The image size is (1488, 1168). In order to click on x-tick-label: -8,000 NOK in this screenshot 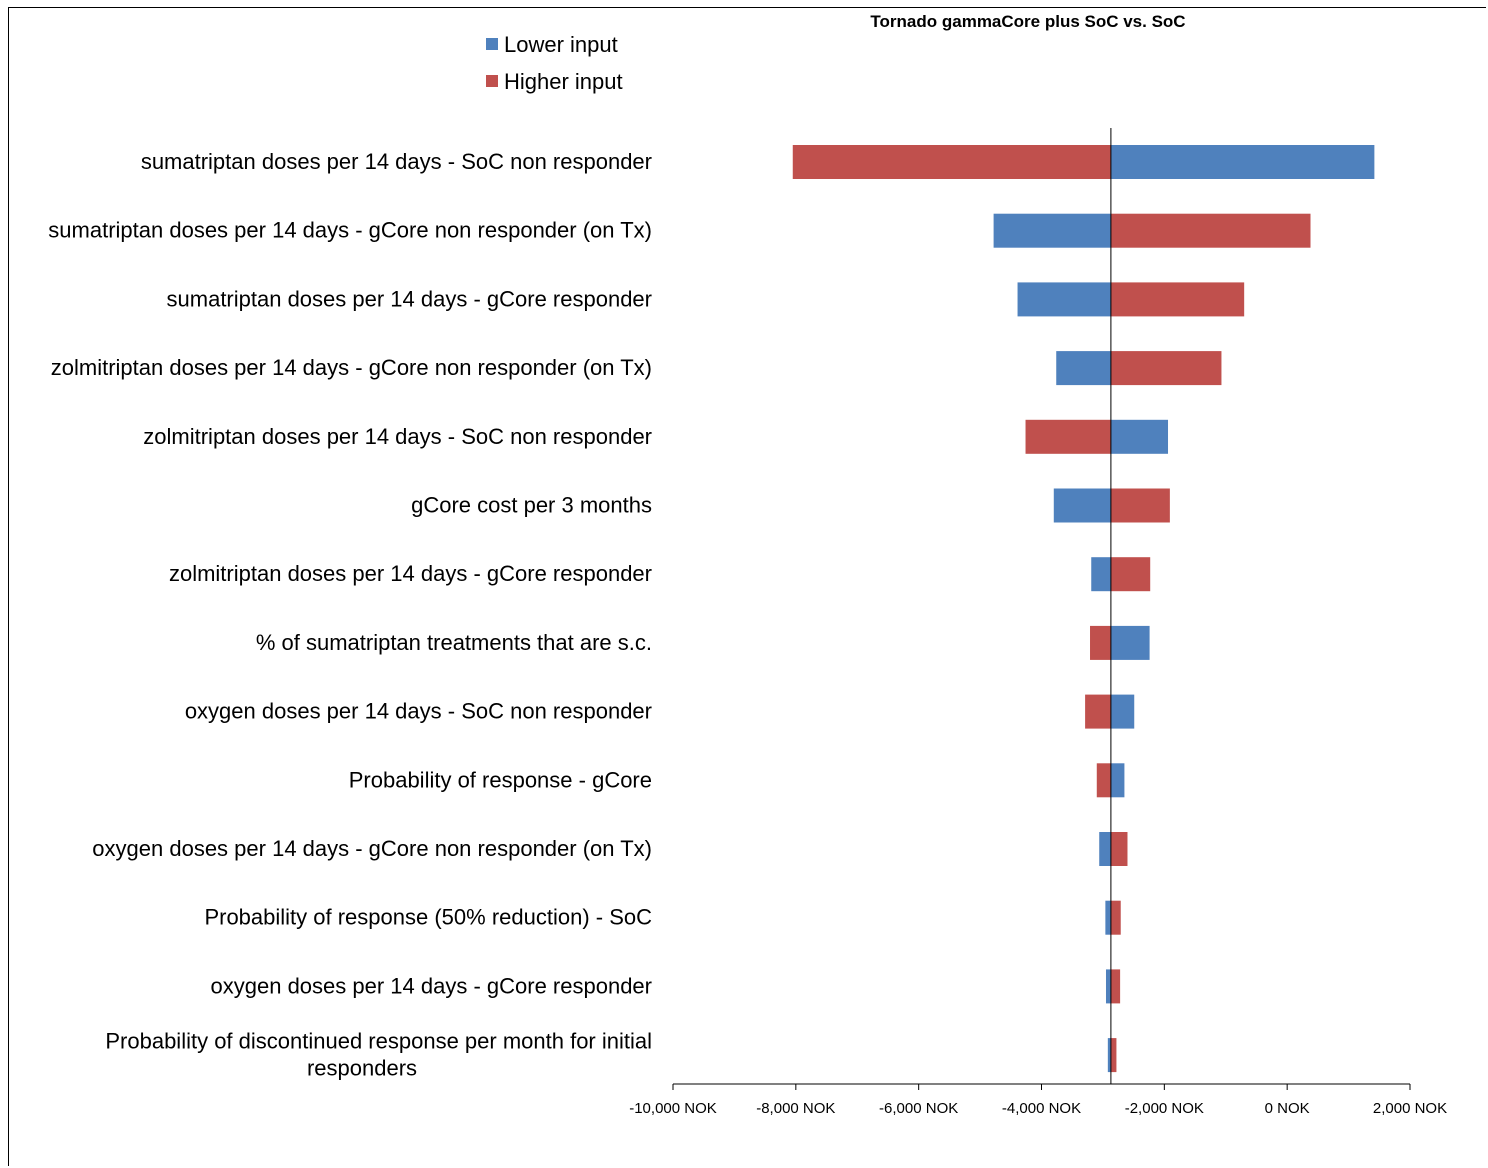, I will do `click(795, 1108)`.